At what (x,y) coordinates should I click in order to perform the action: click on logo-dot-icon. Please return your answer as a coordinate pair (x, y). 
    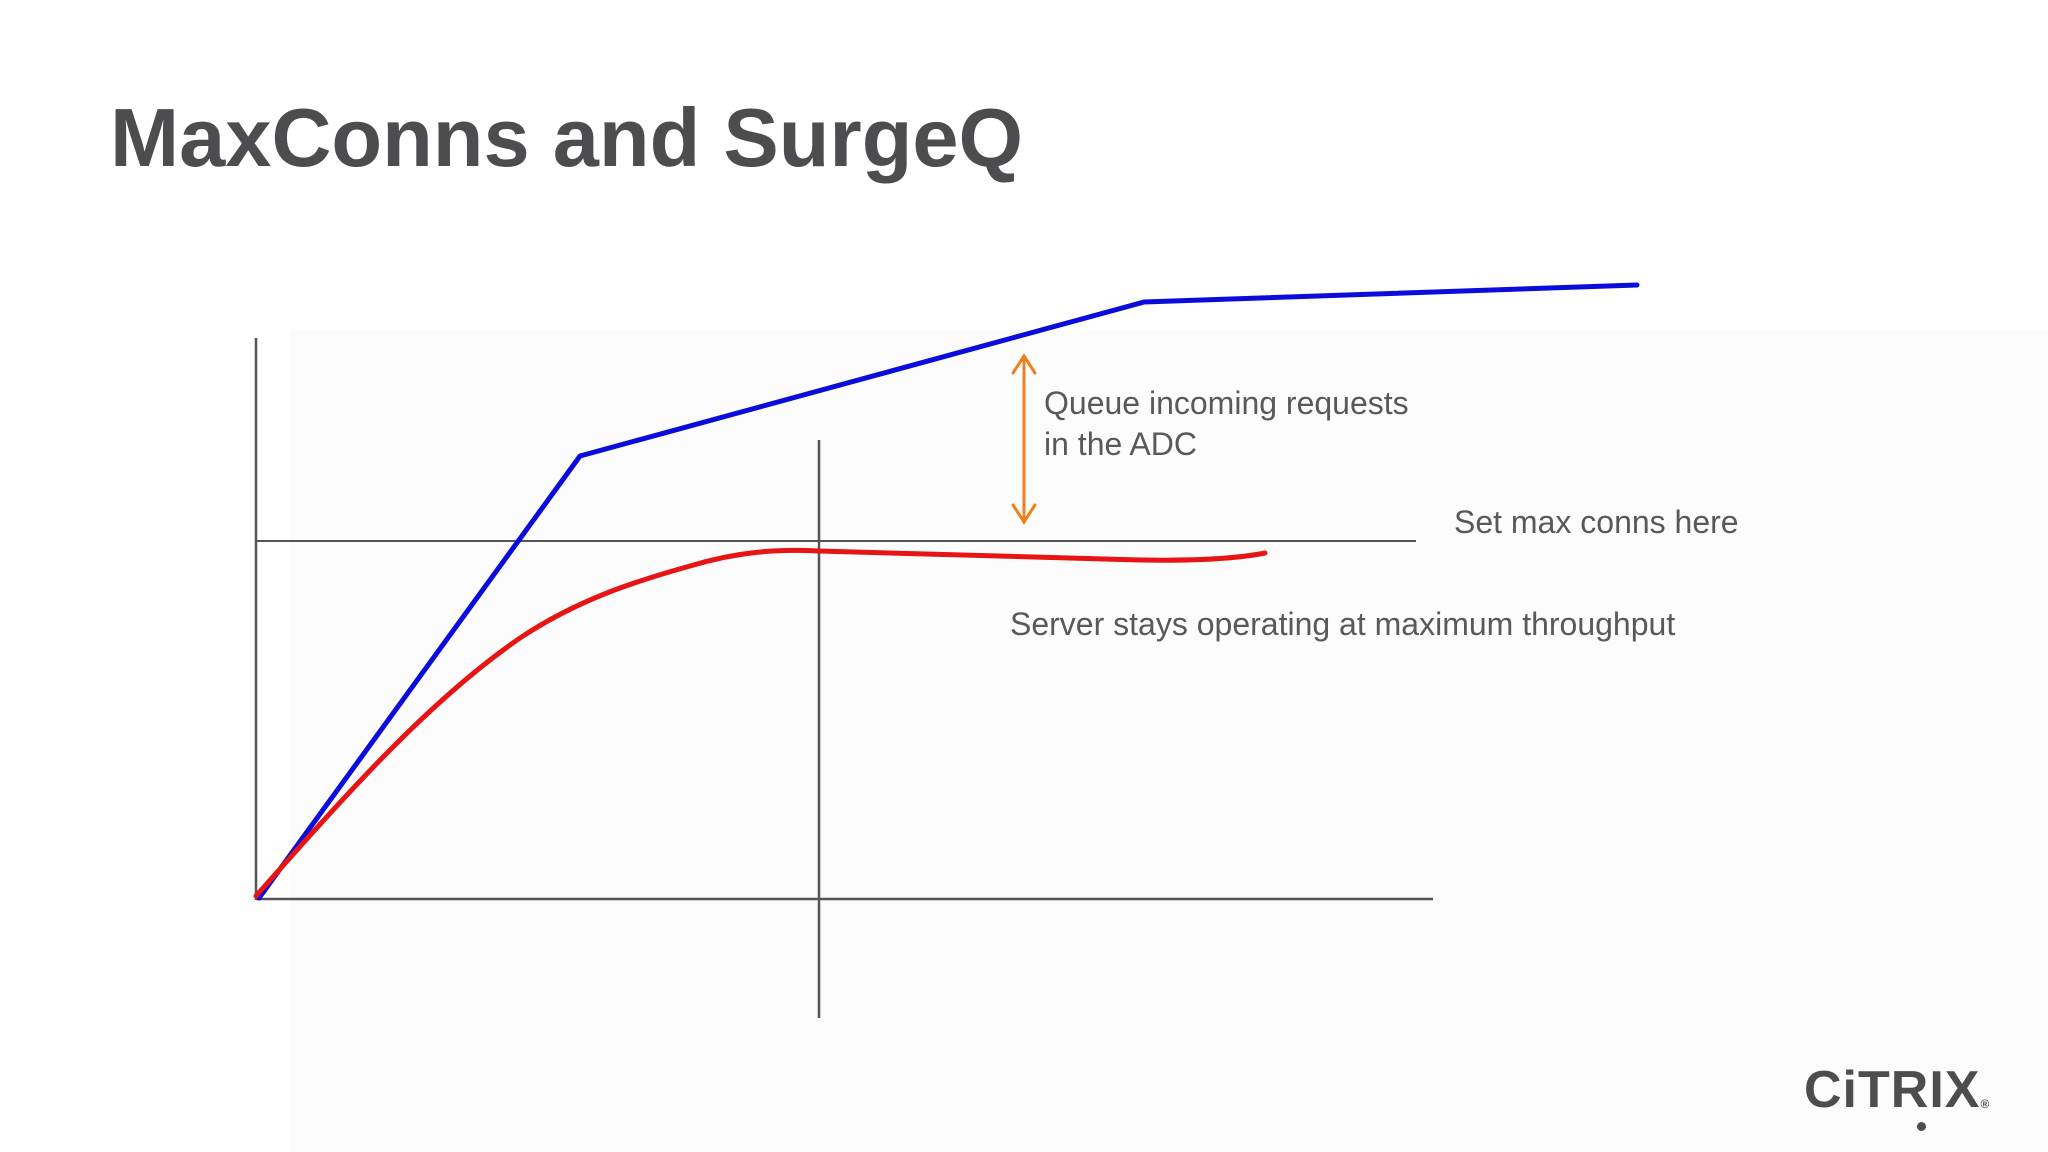
    Looking at the image, I should click on (1921, 1126).